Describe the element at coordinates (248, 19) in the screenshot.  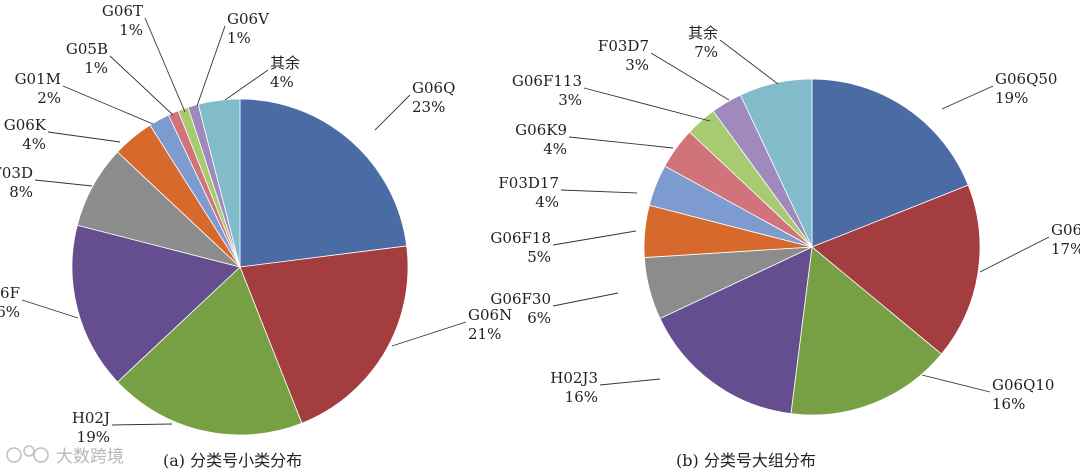
I see `chart-a-label-name-9: G06V` at that location.